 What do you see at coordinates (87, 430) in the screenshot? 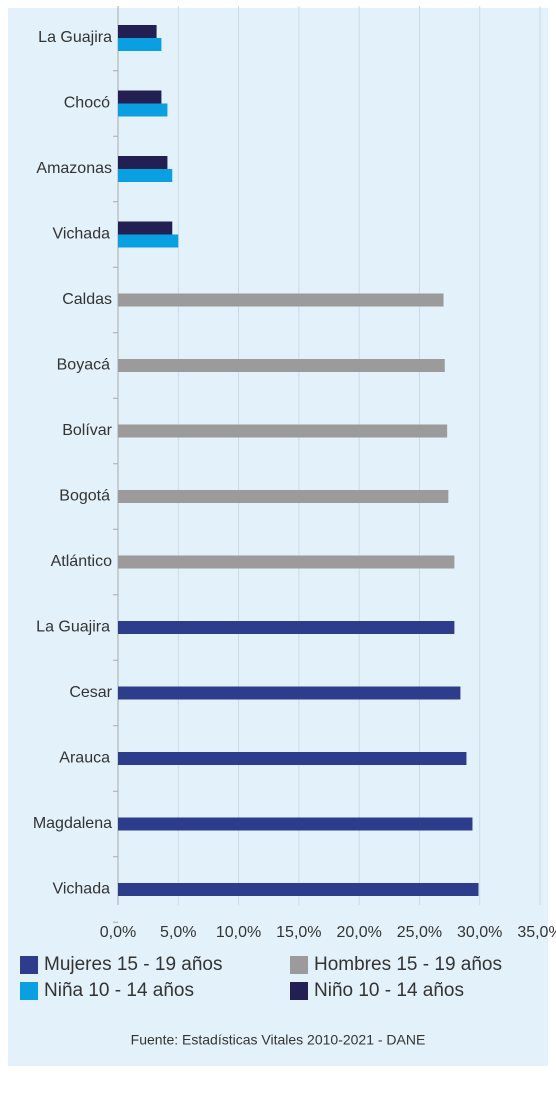
I see `y-tick-label: Bolívar` at bounding box center [87, 430].